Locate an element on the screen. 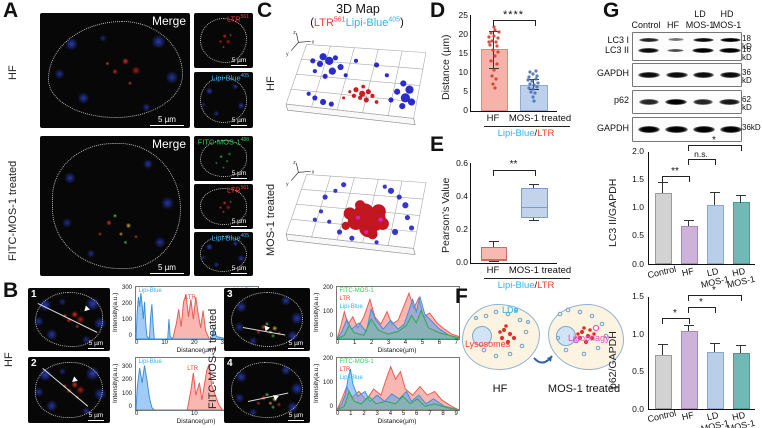  nucleus-mos is located at coordinates (566, 336).